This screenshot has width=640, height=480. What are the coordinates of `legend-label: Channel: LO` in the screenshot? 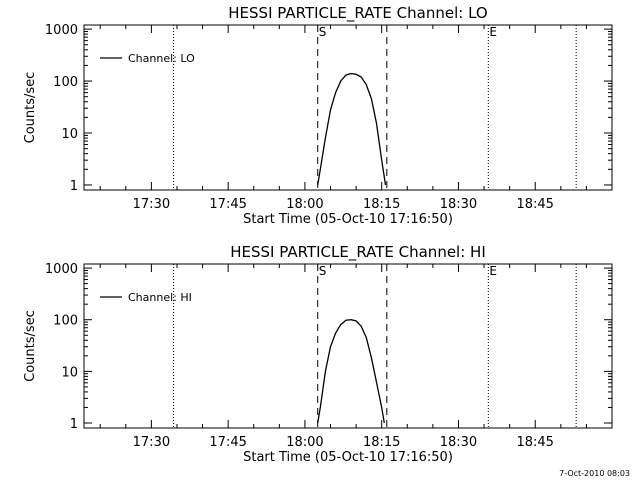 It's located at (161, 58).